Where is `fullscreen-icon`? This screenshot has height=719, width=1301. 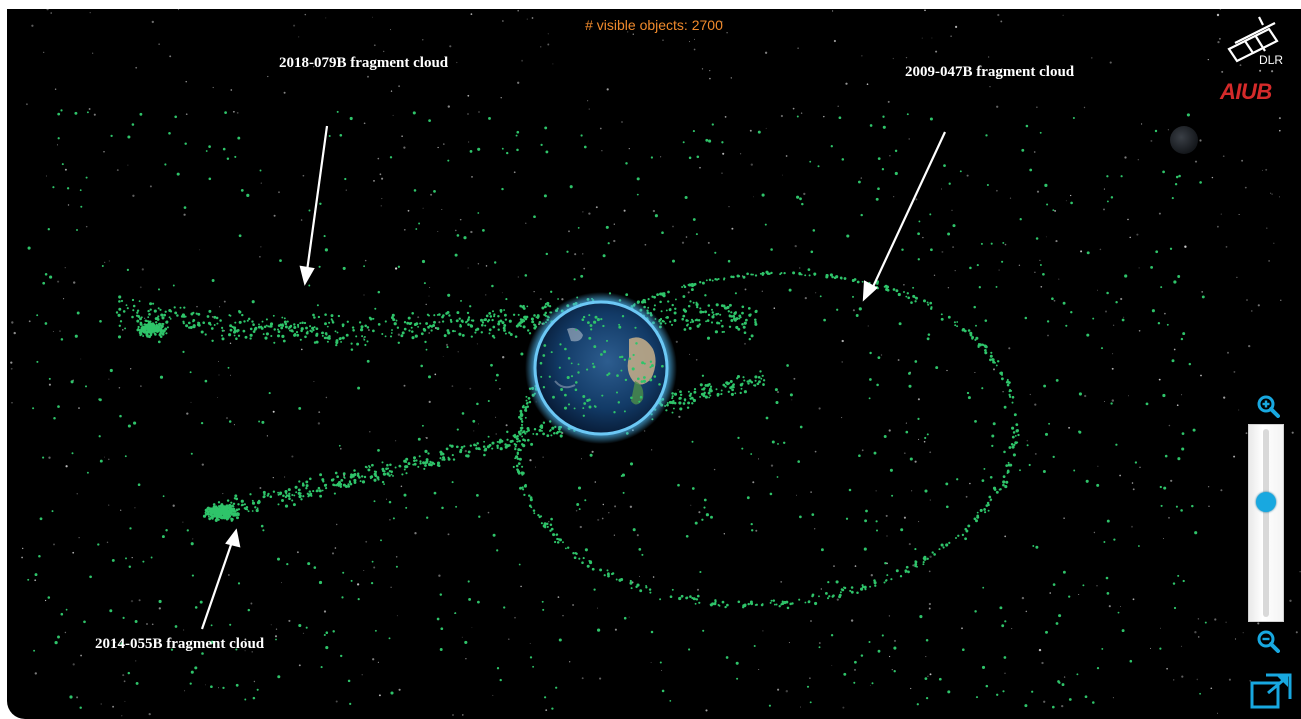
fullscreen-icon is located at coordinates (1272, 689).